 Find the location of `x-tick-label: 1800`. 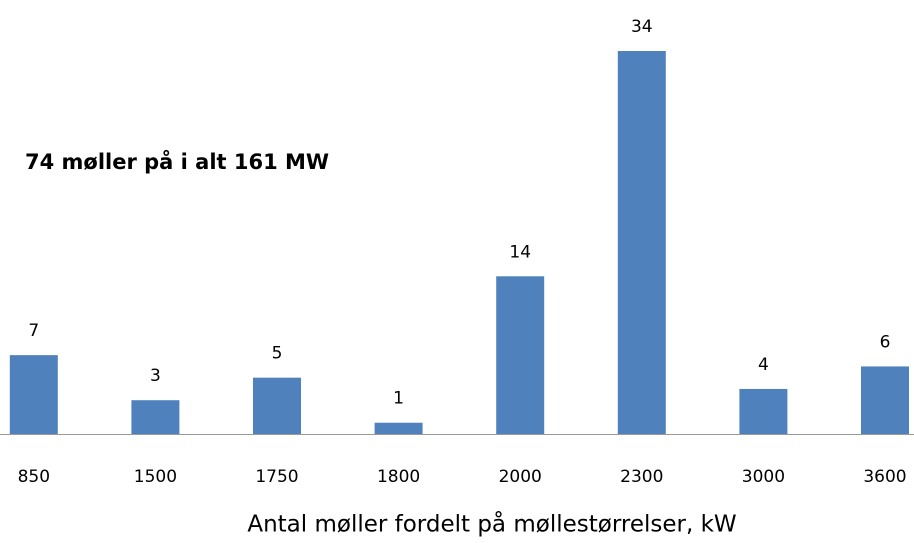

x-tick-label: 1800 is located at coordinates (398, 477).